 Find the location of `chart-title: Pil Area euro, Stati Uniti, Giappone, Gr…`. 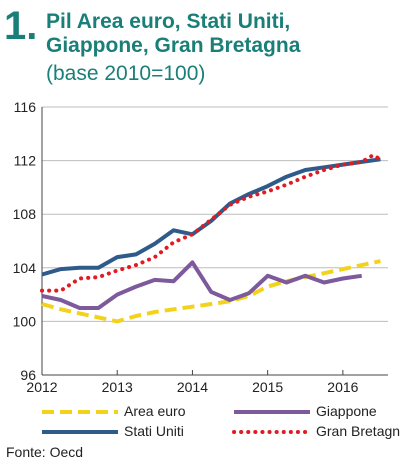

chart-title: Pil Area euro, Stati Uniti, Giappone, Gr… is located at coordinates (173, 33).